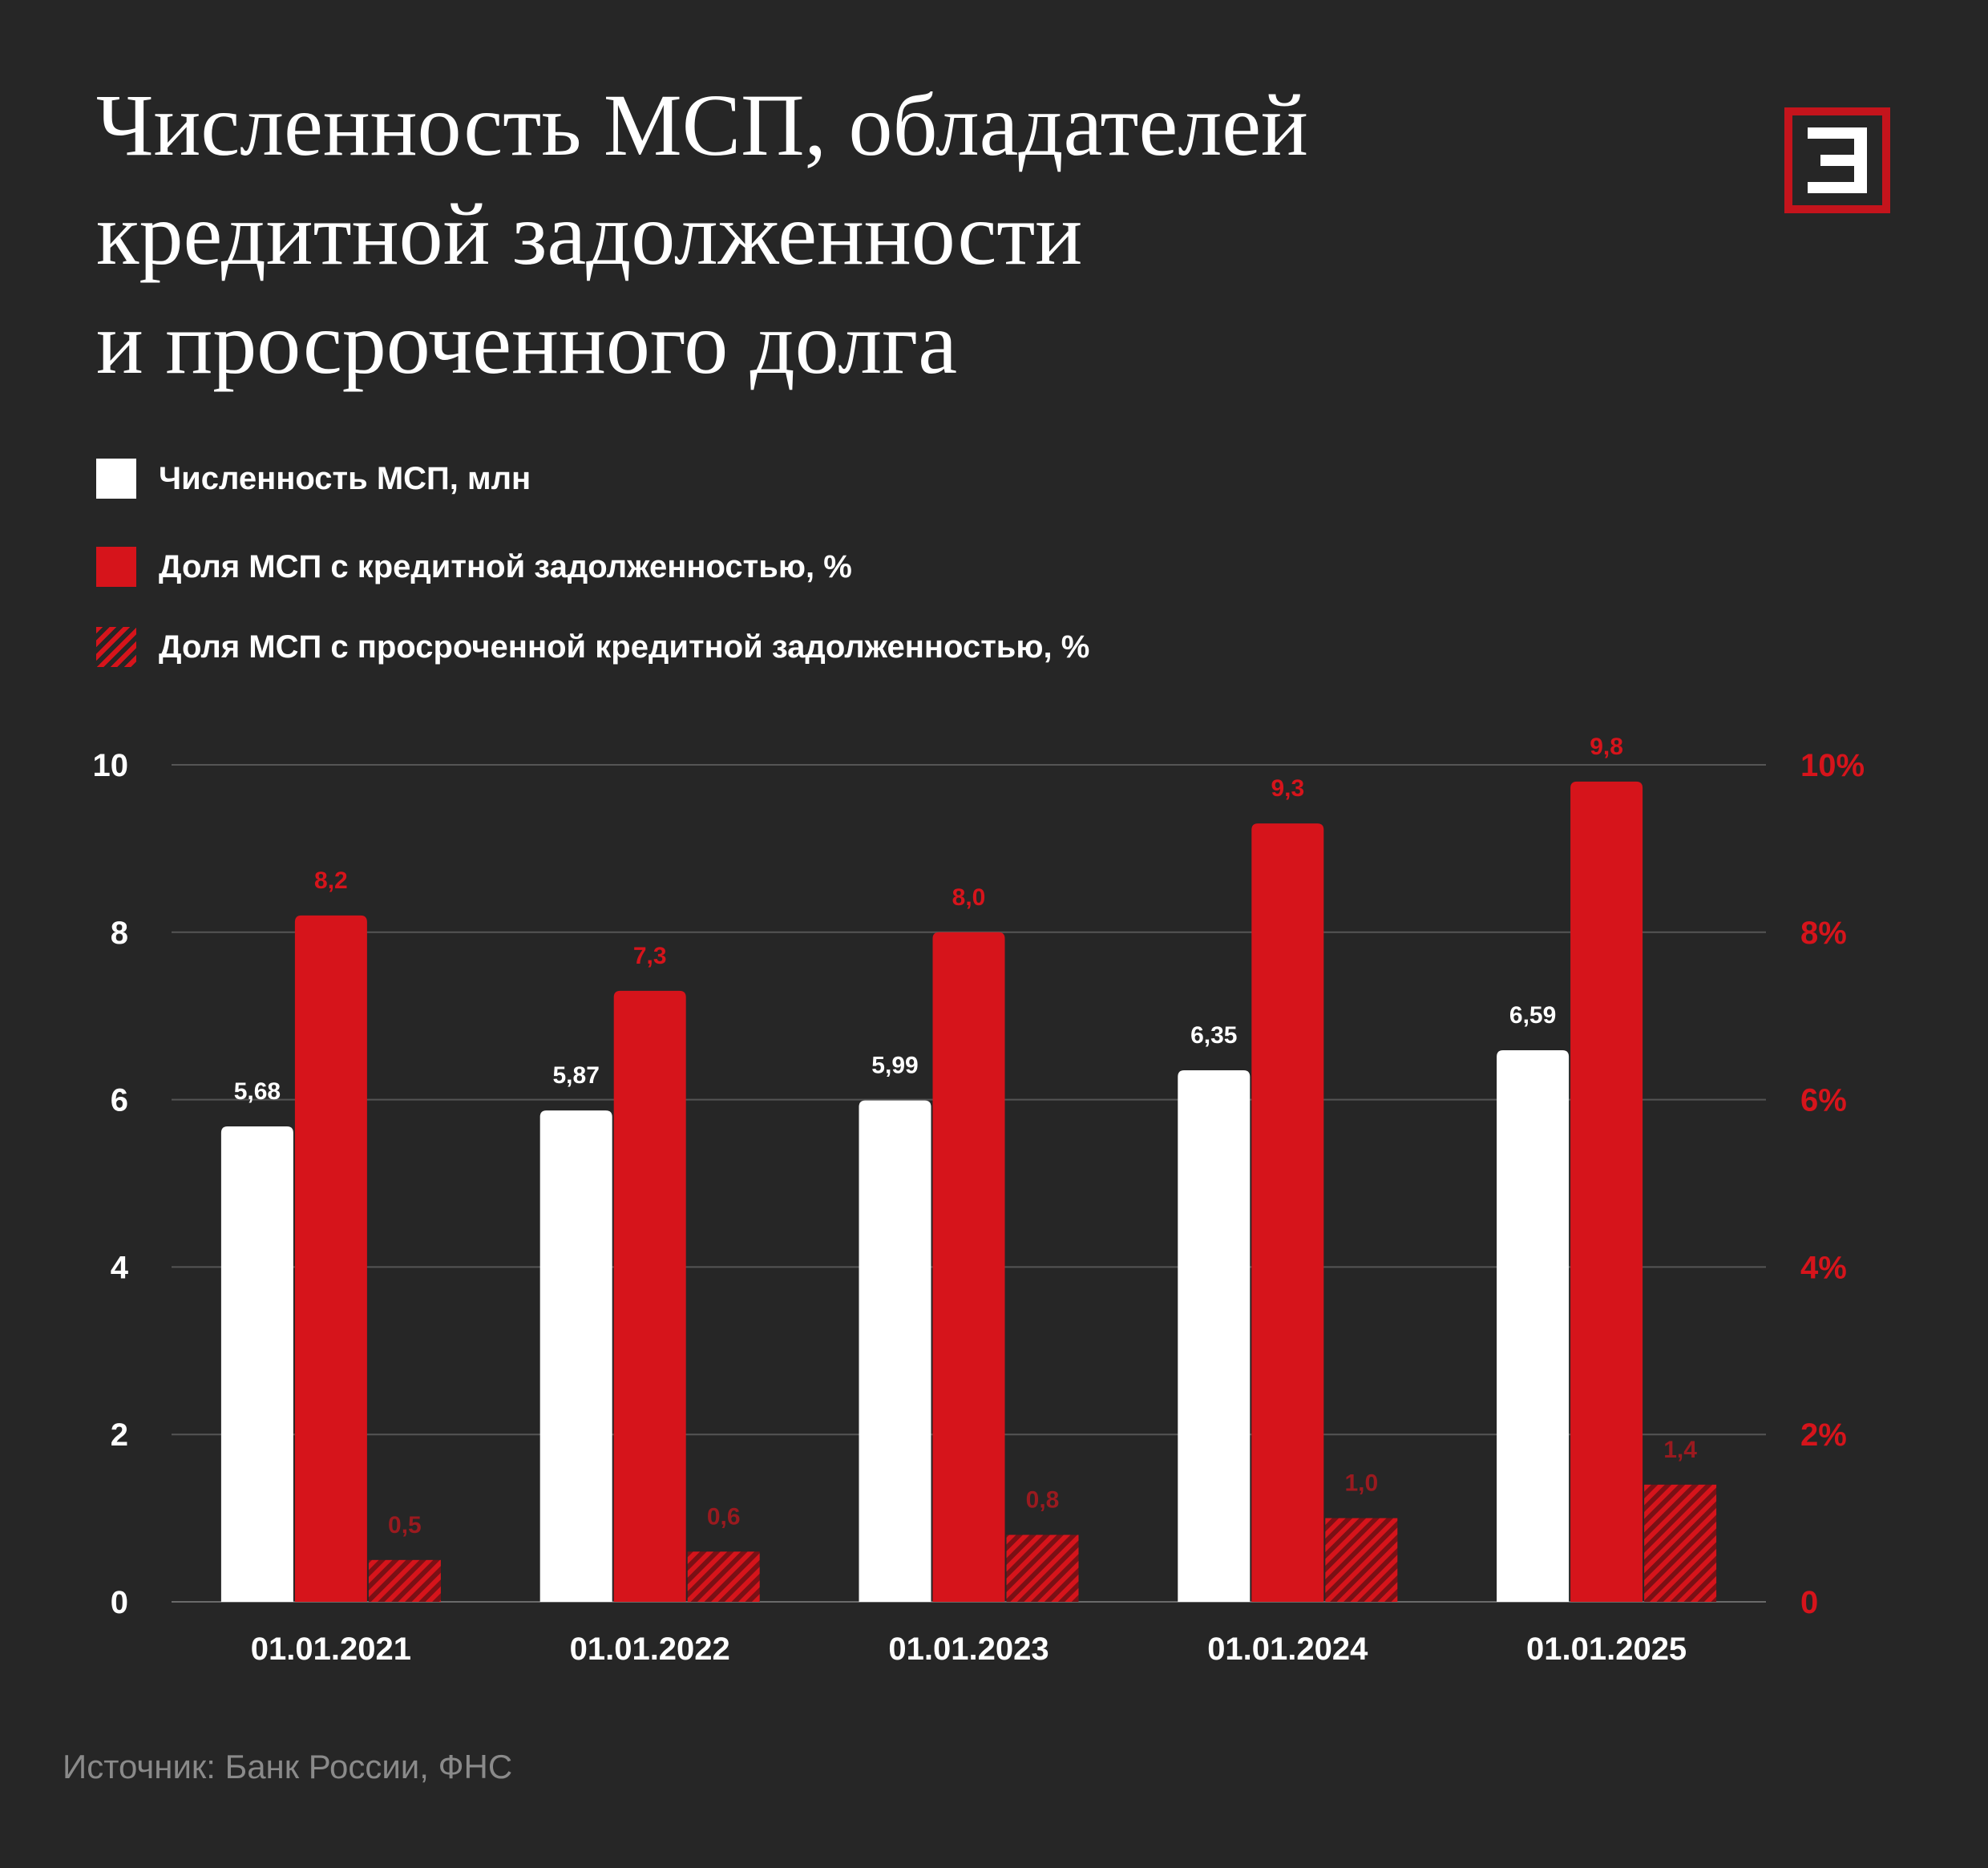 The image size is (1988, 1868). I want to click on brand-logo, so click(1837, 160).